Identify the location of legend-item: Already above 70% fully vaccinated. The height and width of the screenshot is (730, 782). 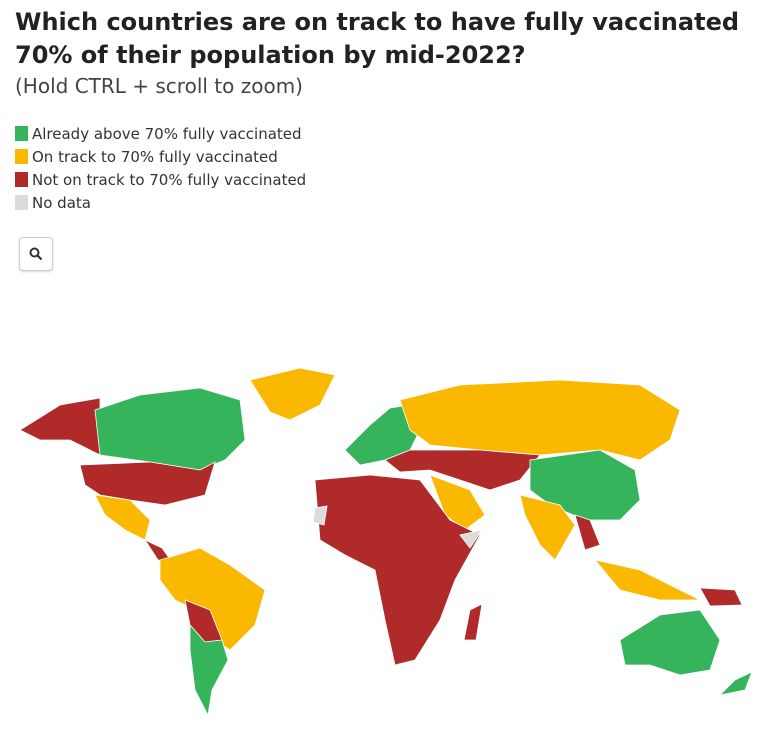
(160, 133).